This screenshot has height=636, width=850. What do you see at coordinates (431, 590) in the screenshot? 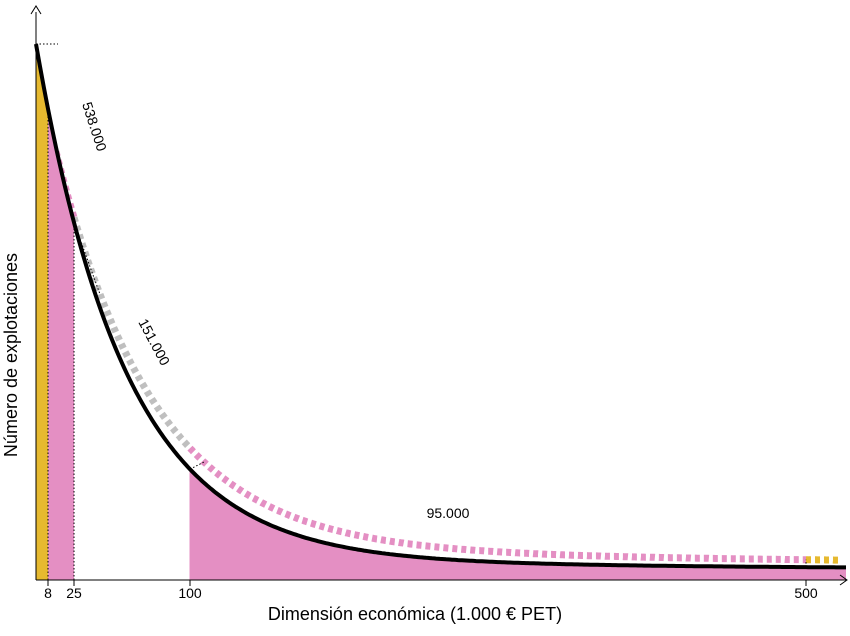
I see `x-ticks: 8 25 100 500` at bounding box center [431, 590].